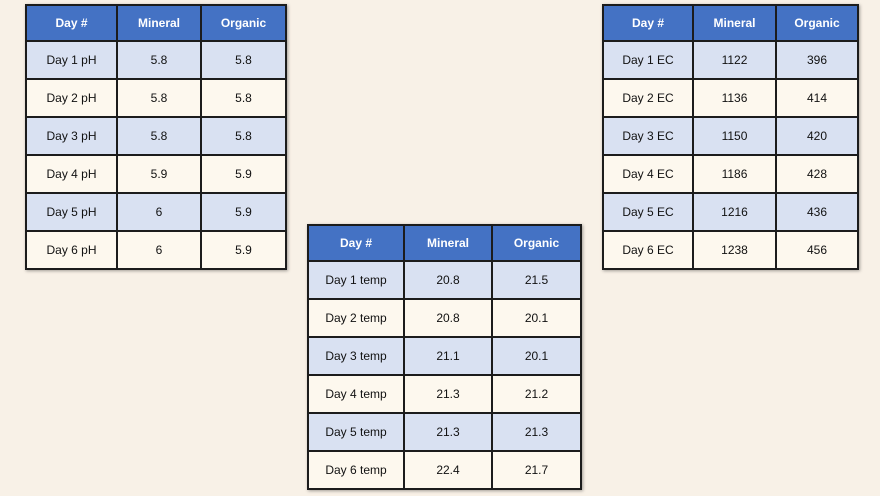  Describe the element at coordinates (648, 60) in the screenshot. I see `table-cell: Day 1 EC` at that location.